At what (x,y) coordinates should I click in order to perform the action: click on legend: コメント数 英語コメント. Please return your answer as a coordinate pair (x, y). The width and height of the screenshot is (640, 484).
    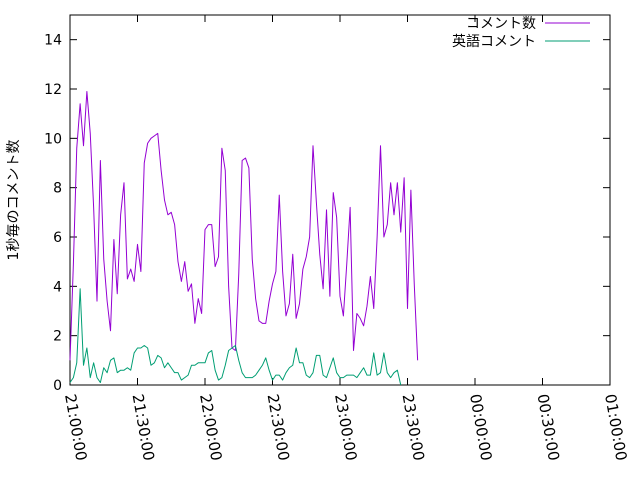
    Looking at the image, I should click on (521, 33).